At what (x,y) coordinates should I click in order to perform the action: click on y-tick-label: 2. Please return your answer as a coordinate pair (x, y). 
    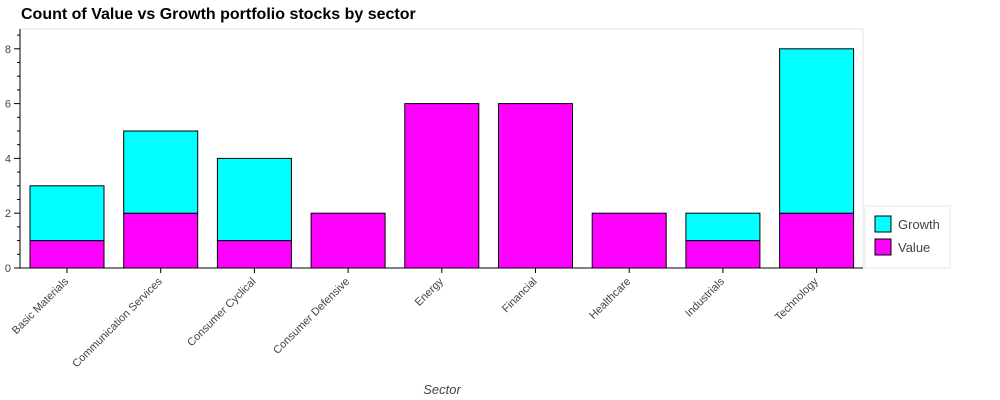
    Looking at the image, I should click on (8, 214).